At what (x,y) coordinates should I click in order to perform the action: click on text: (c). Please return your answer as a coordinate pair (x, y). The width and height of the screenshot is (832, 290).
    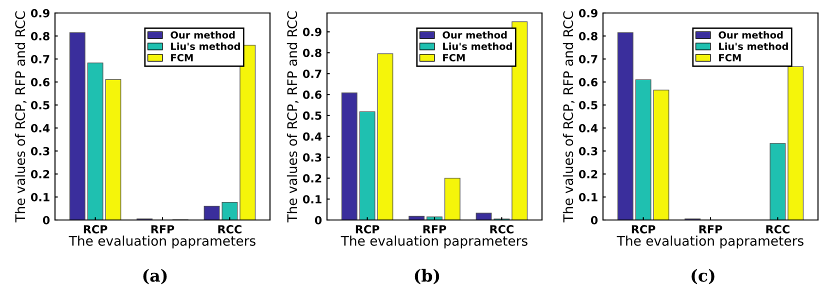
    Looking at the image, I should click on (703, 276).